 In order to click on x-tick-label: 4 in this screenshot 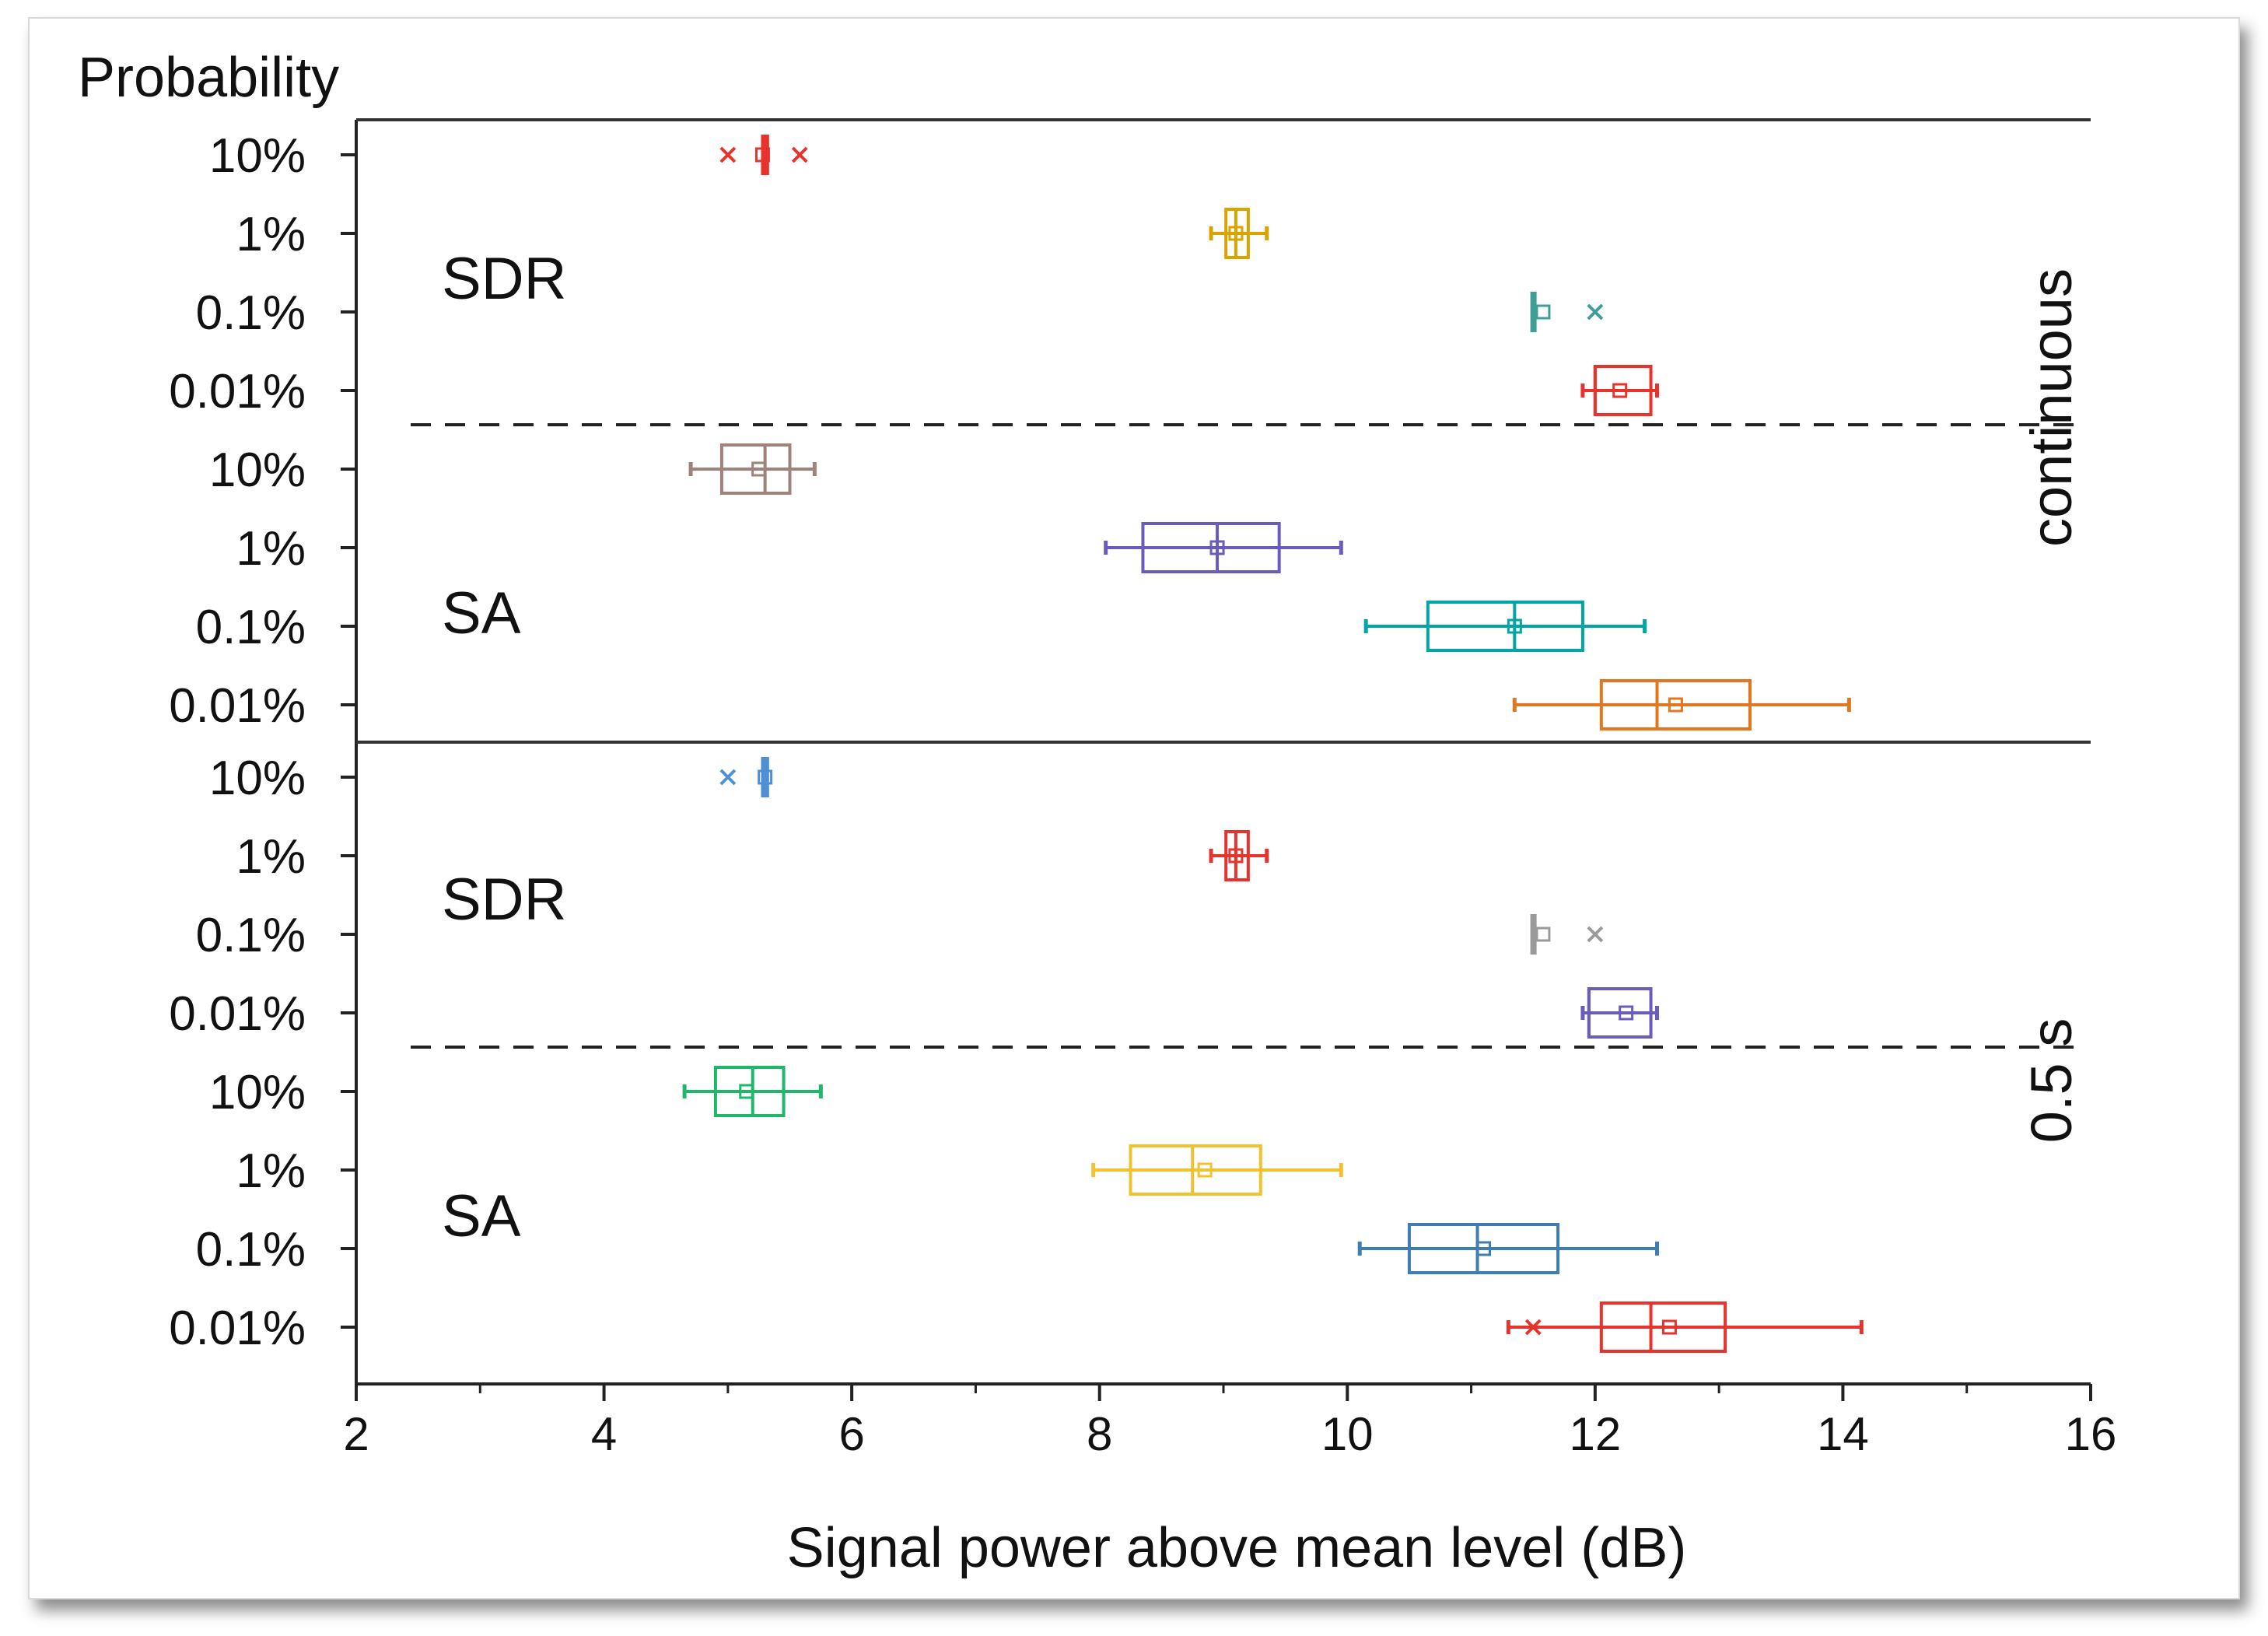, I will do `click(604, 1434)`.